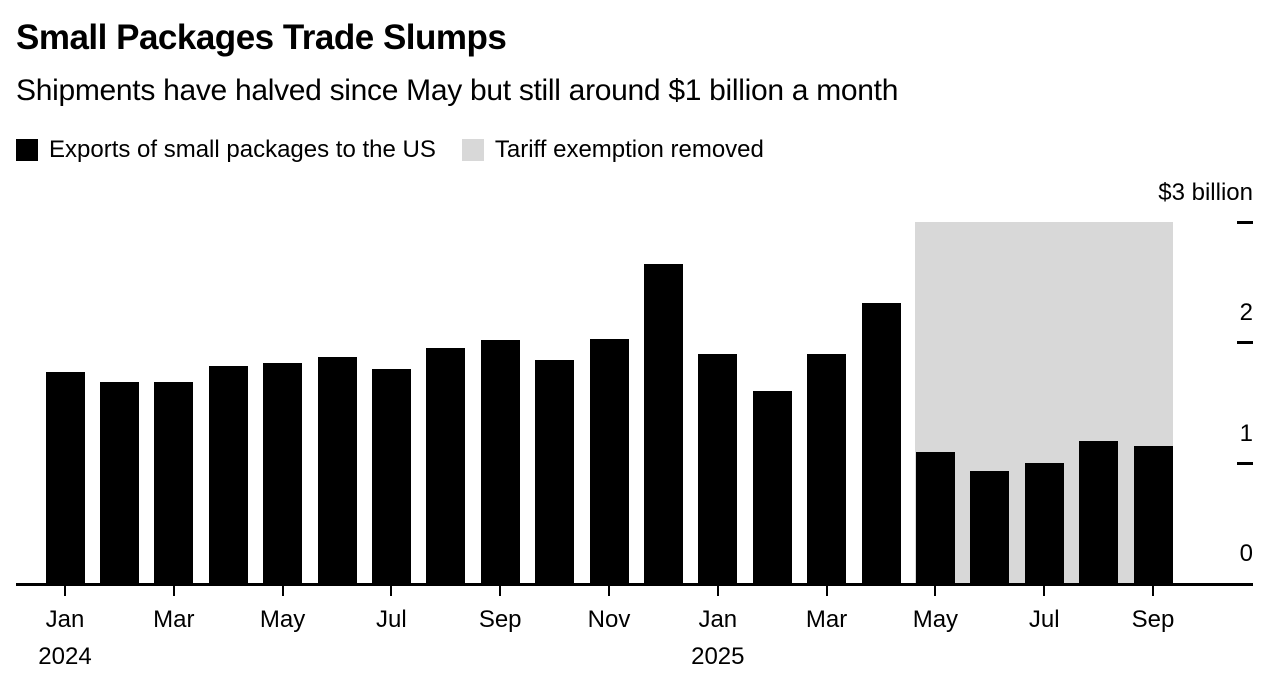 Image resolution: width=1285 pixels, height=695 pixels. I want to click on bar-Jan-2024, so click(65, 477).